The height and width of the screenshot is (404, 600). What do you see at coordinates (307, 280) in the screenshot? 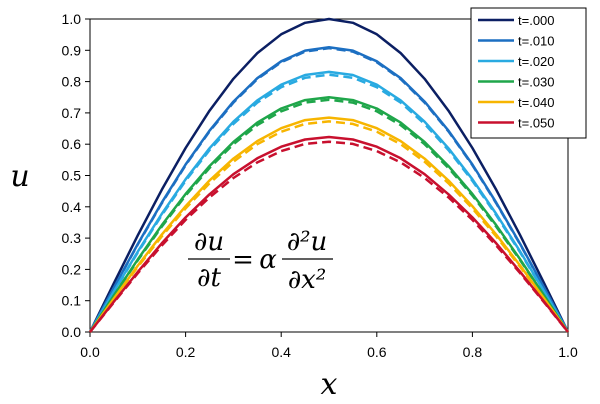
I see `equation-dx2: ∂x²` at bounding box center [307, 280].